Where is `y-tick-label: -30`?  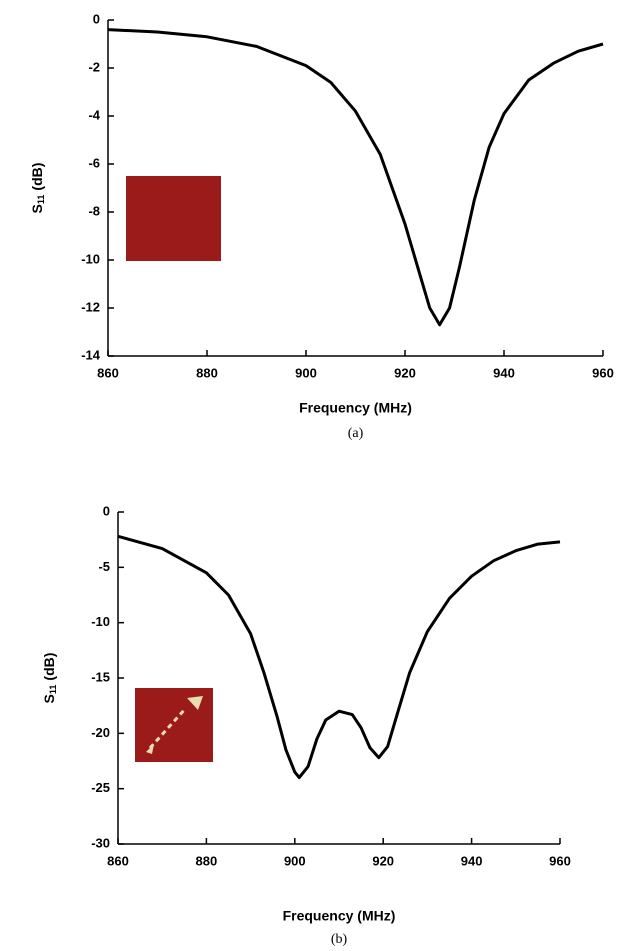
y-tick-label: -30 is located at coordinates (100, 842).